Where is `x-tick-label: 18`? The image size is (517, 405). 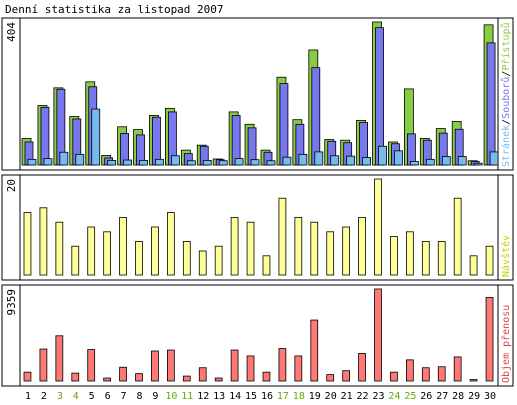 x-tick-label: 18 is located at coordinates (299, 396).